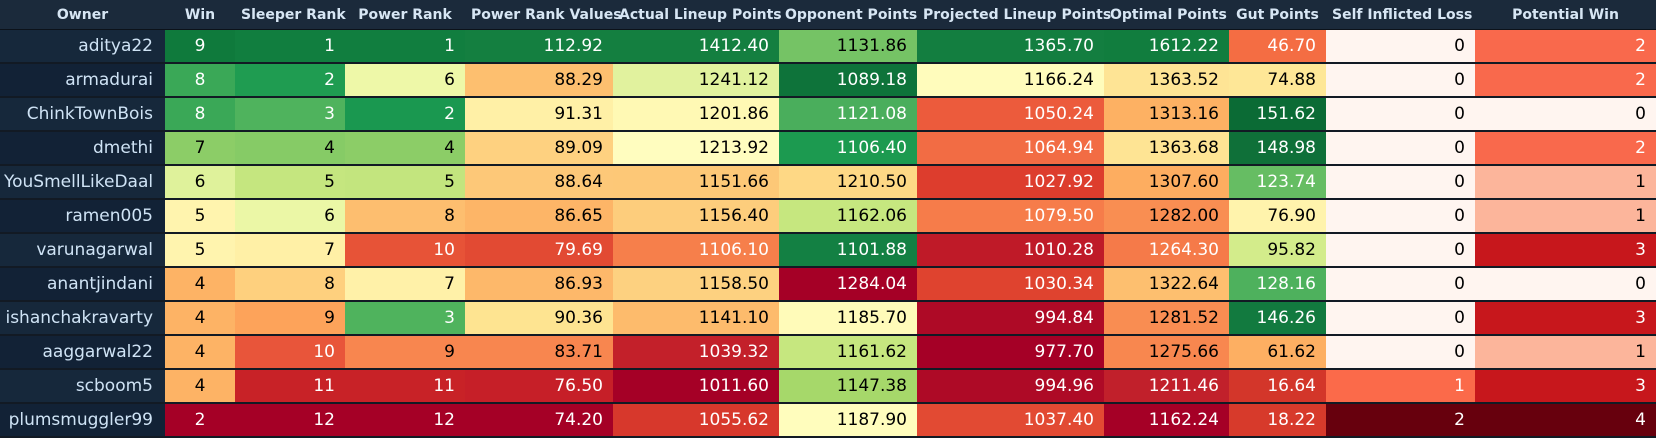  What do you see at coordinates (1277, 387) in the screenshot?
I see `value-cell: 16.64` at bounding box center [1277, 387].